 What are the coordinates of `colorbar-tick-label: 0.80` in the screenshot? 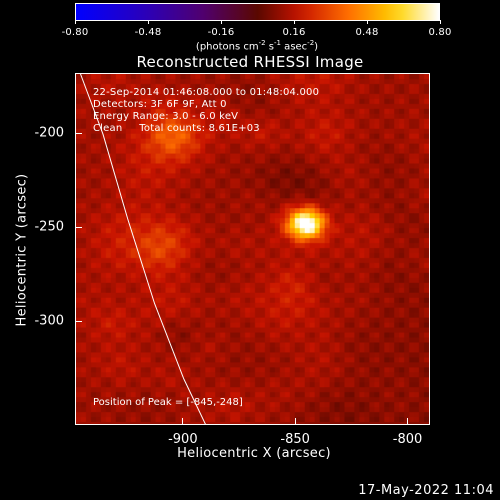 It's located at (440, 32).